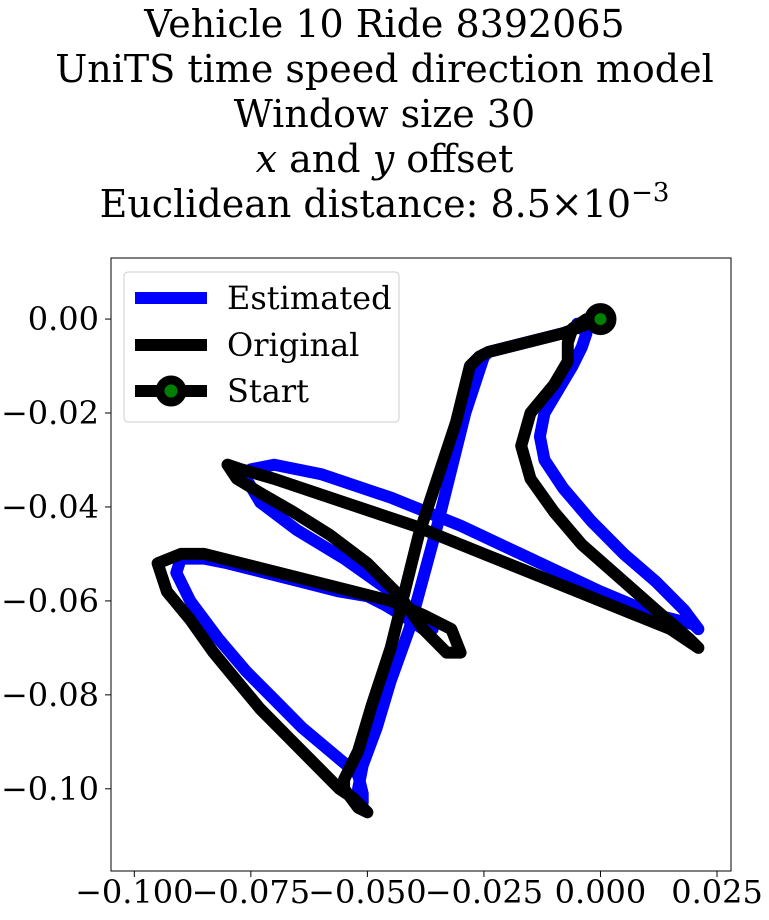 This screenshot has width=769, height=920. What do you see at coordinates (384, 24) in the screenshot?
I see `title-line-1: Vehicle 10 Ride 8392065` at bounding box center [384, 24].